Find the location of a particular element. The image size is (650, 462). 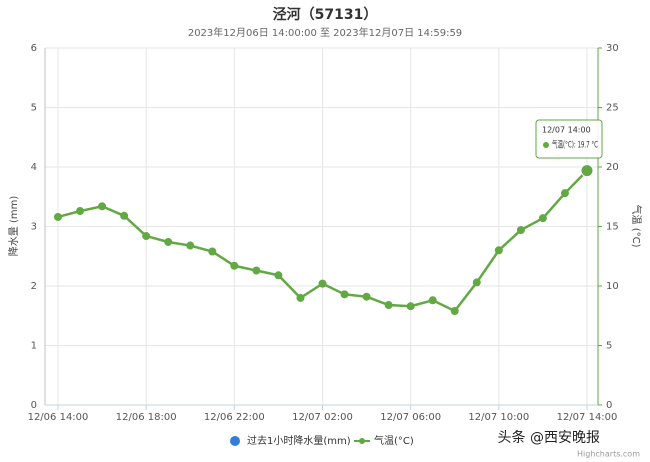

y-tick-label: 4 is located at coordinates (34, 167).